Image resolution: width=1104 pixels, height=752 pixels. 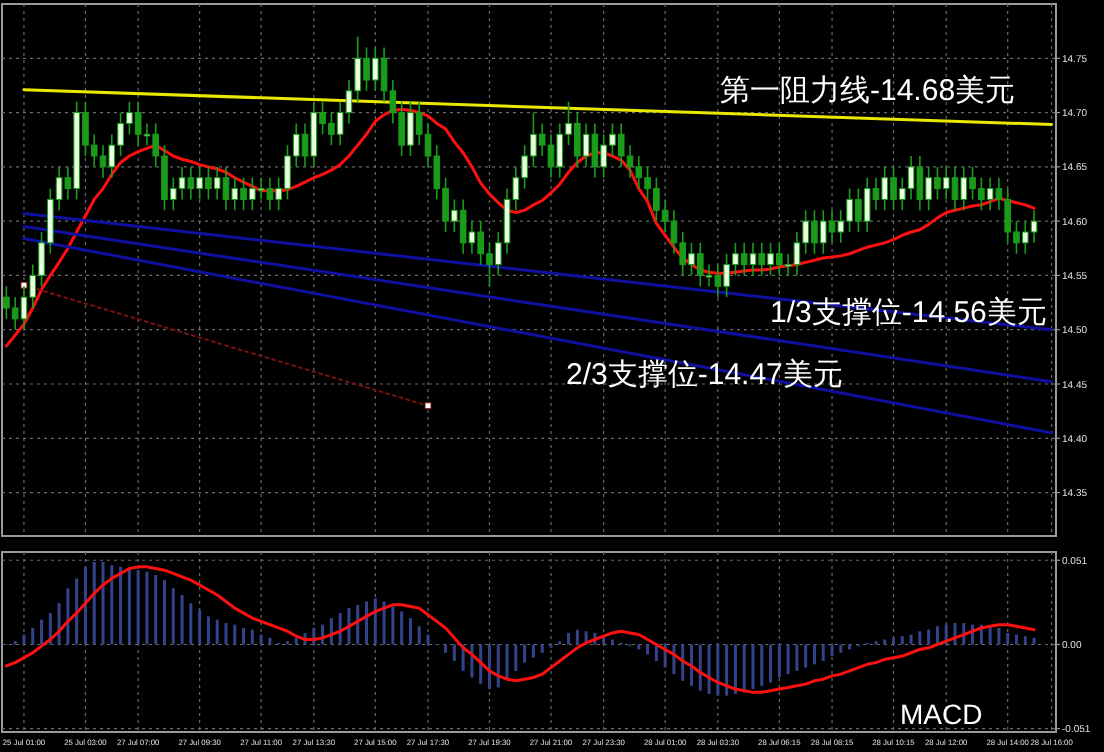 What do you see at coordinates (941, 714) in the screenshot?
I see `text: MACD` at bounding box center [941, 714].